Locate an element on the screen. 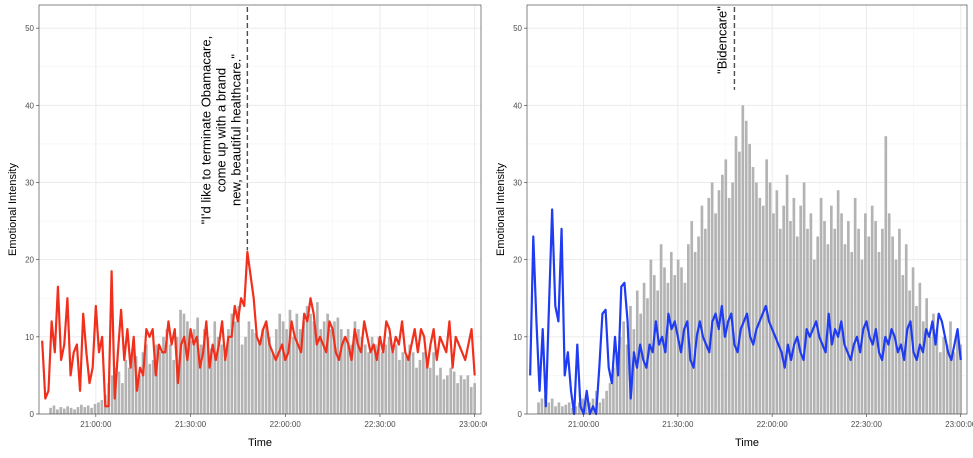  y-tick-label: 0 is located at coordinates (32, 414).